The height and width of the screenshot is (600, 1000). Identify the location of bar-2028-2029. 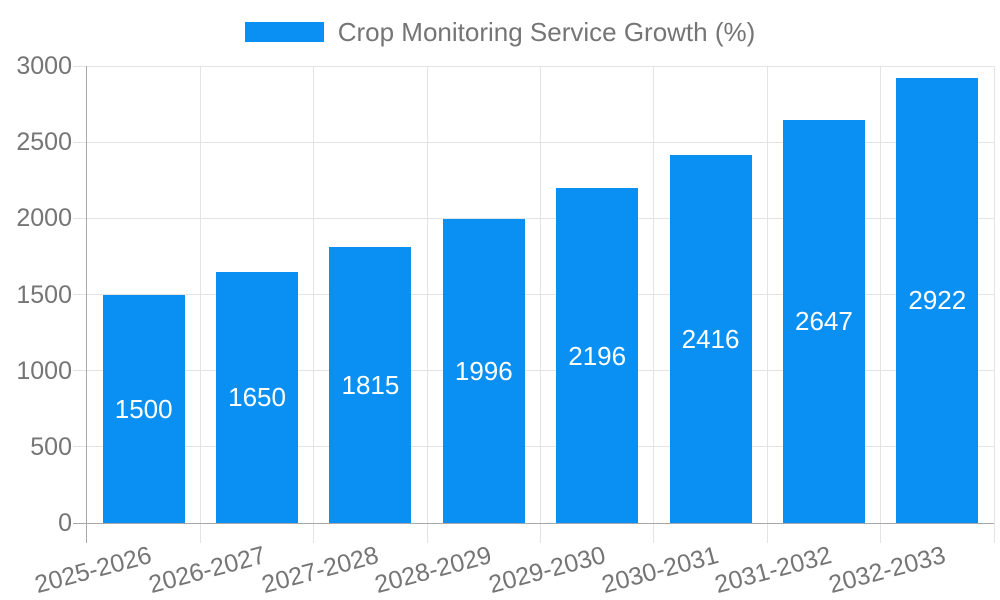
(483, 370).